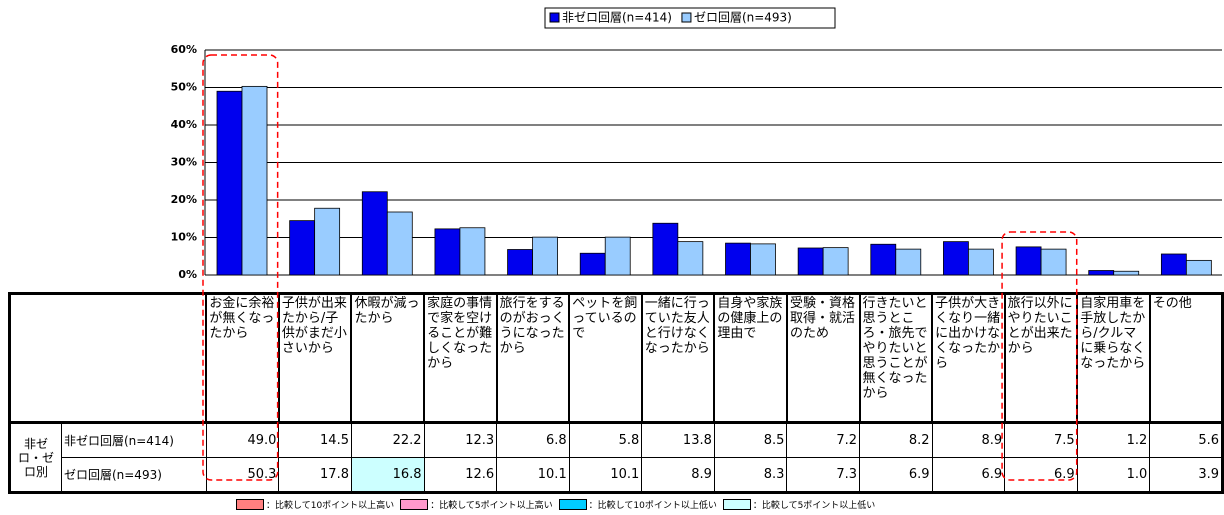 The height and width of the screenshot is (515, 1224). What do you see at coordinates (896, 358) in the screenshot?
I see `category-label: 行きたいと思うところ・旅先でやりたいと思うことが無くなったから` at bounding box center [896, 358].